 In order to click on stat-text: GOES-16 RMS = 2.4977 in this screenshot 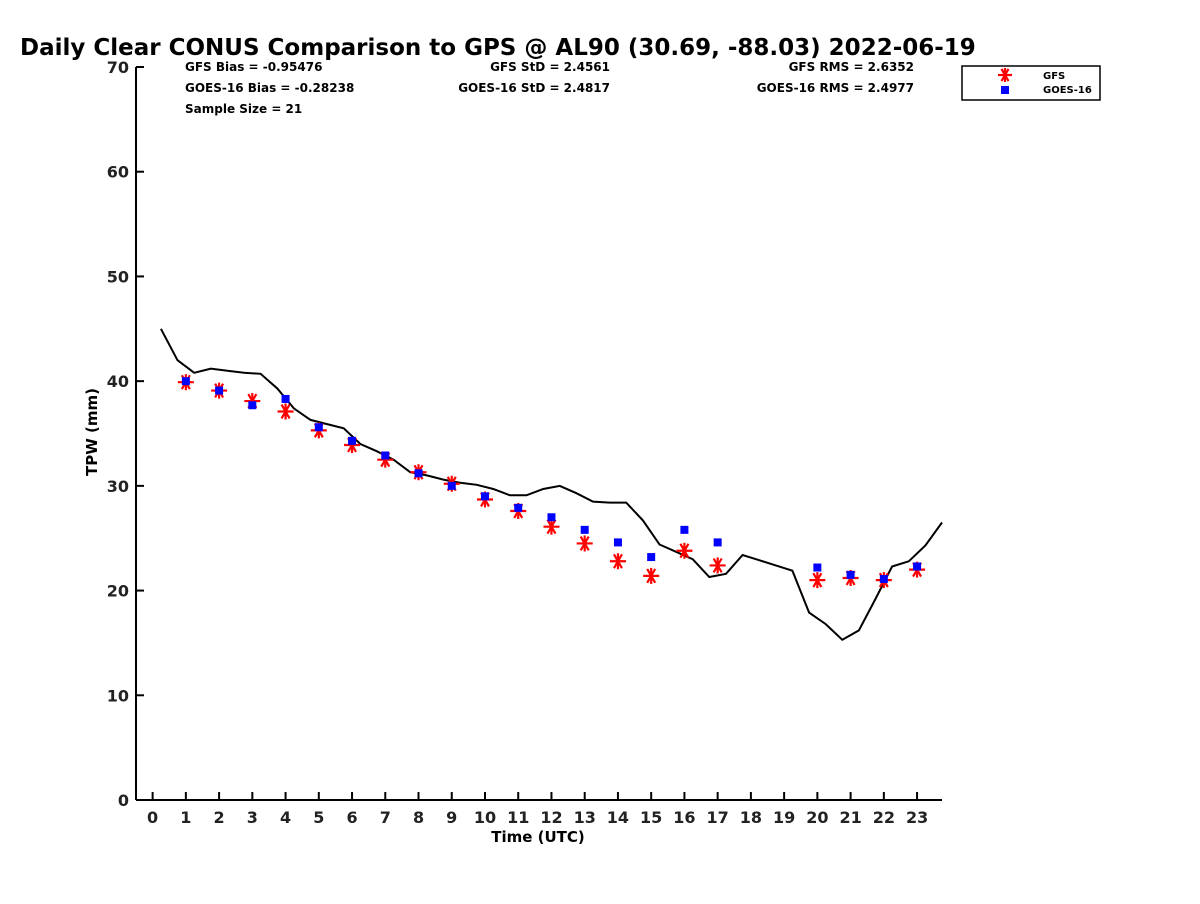, I will do `click(835, 88)`.